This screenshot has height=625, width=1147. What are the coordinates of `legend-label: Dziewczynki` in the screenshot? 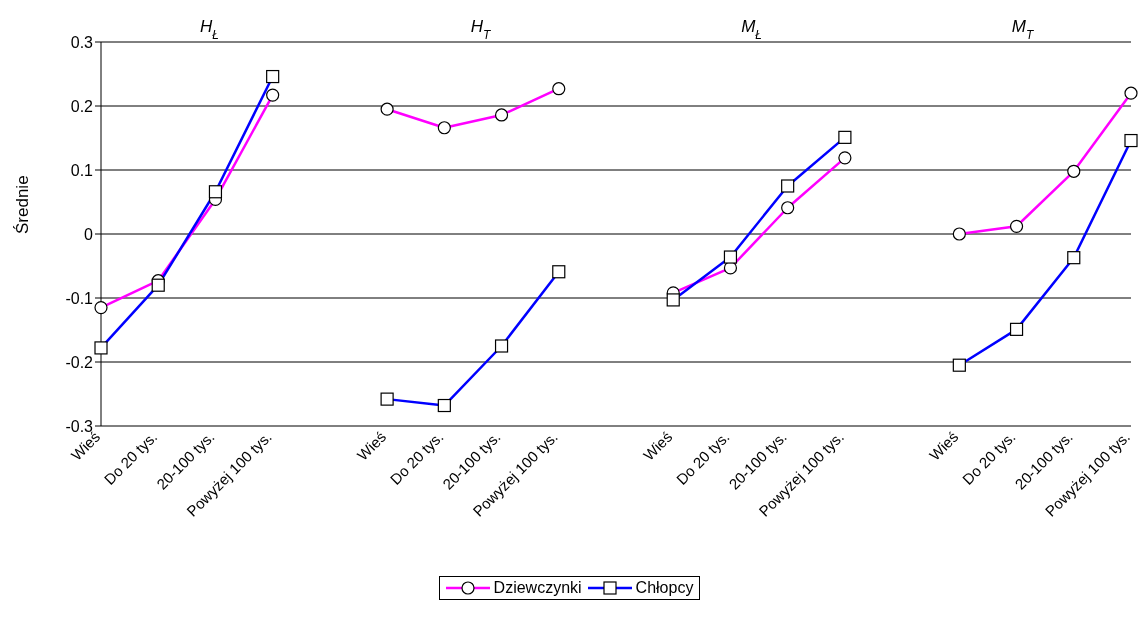 It's located at (537, 588).